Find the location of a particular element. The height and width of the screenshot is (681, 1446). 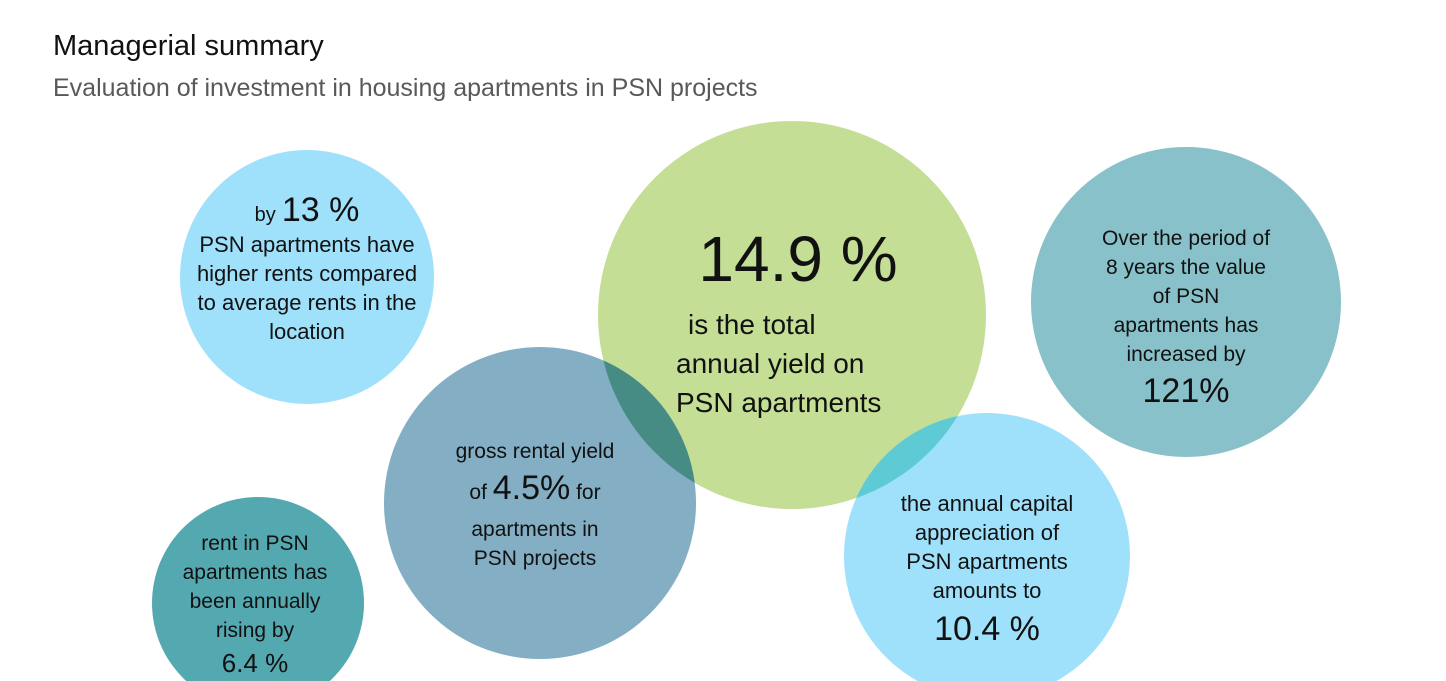

capital-appreciation-line: appreciation of is located at coordinates (987, 532).